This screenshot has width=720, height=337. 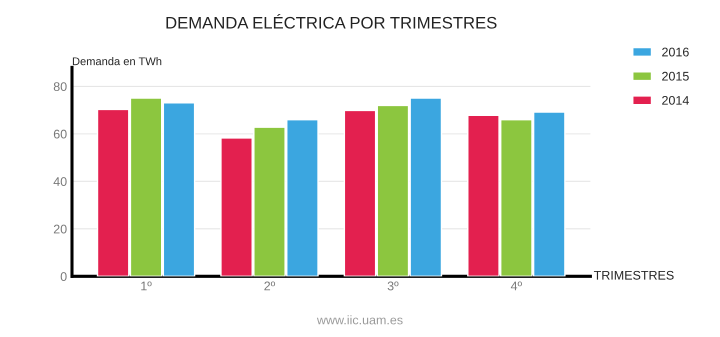 I want to click on chart-title: DEMANDA ELÉCTRICA POR TRIMESTRES, so click(x=331, y=21).